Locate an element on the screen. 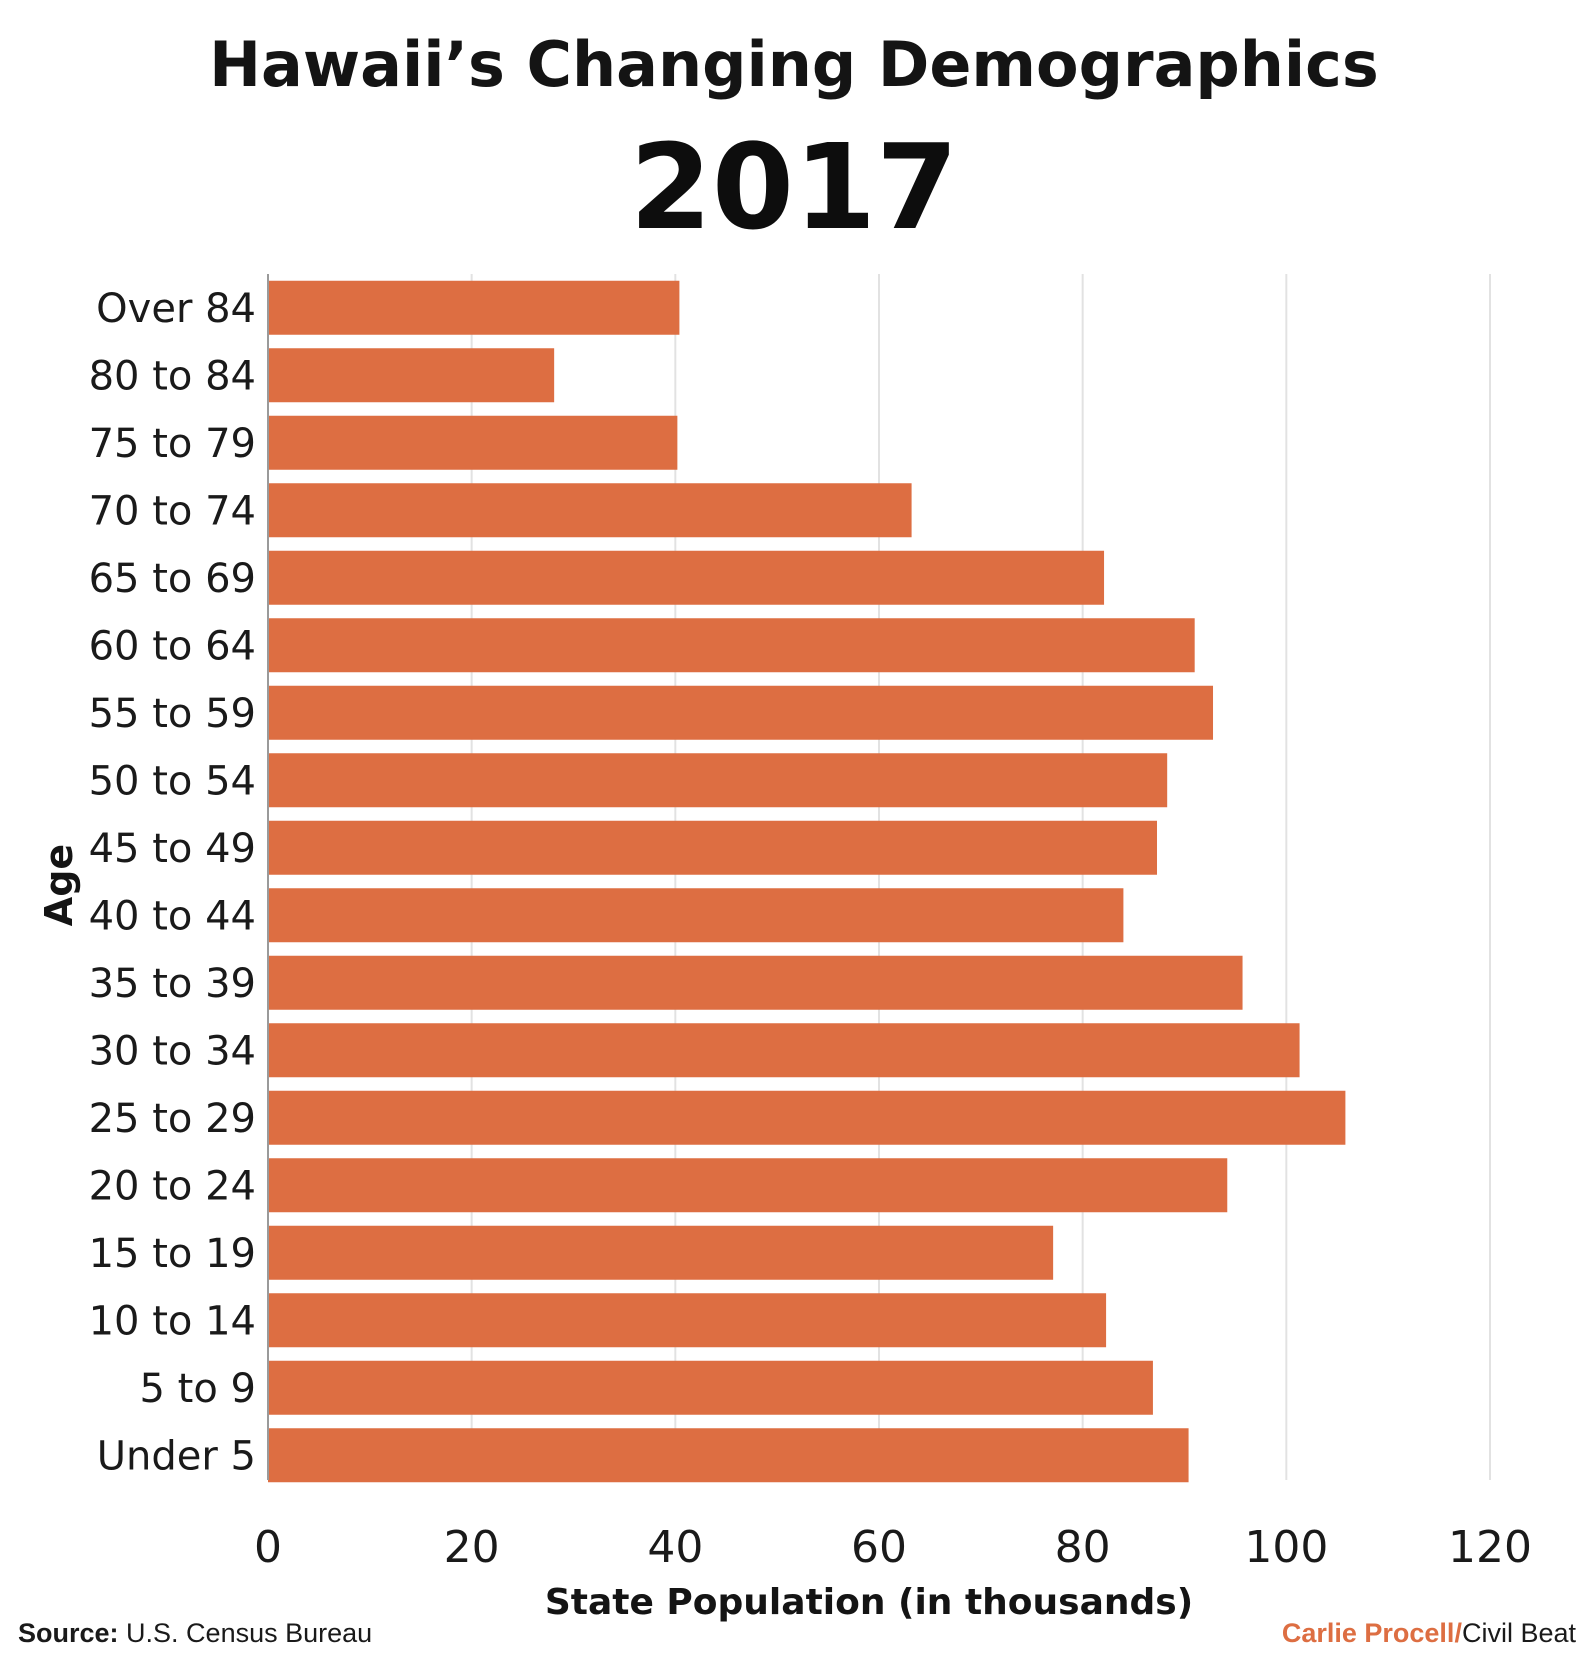 This screenshot has height=1662, width=1588. source-note: Source: U.S. Census Bureau is located at coordinates (195, 1633).